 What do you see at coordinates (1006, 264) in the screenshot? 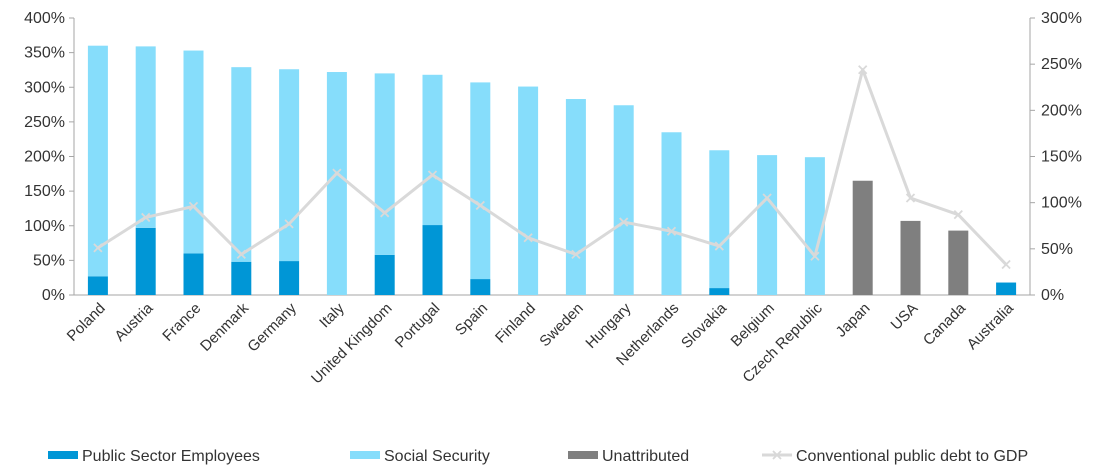
I see `debt-point-australia` at bounding box center [1006, 264].